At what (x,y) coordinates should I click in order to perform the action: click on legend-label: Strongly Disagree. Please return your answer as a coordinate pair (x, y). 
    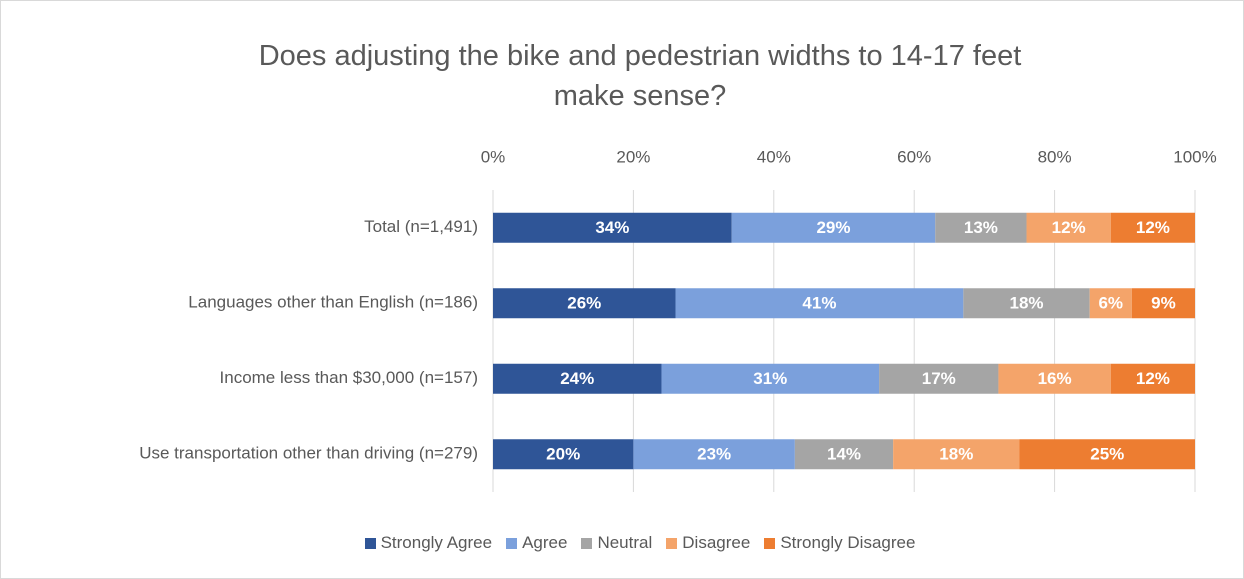
    Looking at the image, I should click on (848, 542).